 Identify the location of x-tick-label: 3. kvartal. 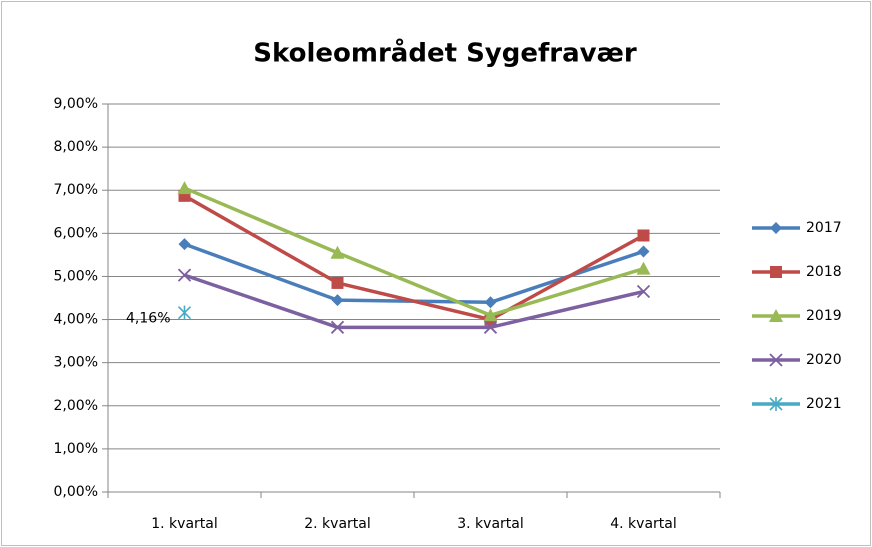
(490, 524).